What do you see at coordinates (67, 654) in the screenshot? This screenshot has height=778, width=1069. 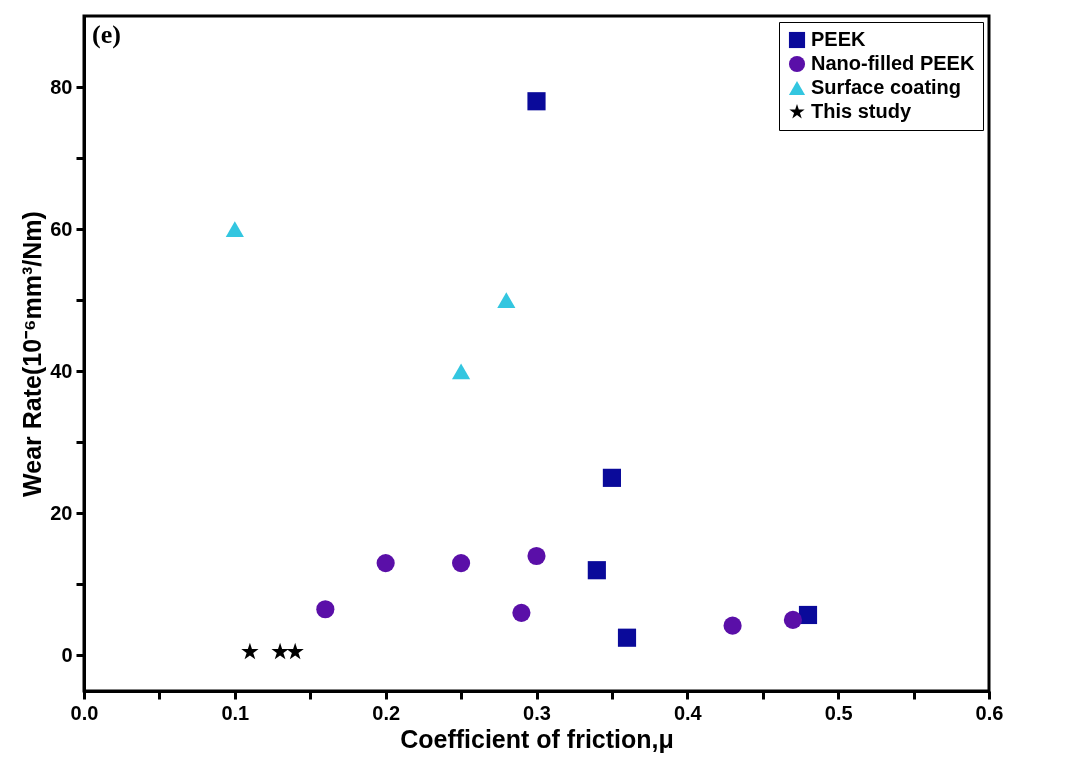 I see `y-tick-label: 0` at bounding box center [67, 654].